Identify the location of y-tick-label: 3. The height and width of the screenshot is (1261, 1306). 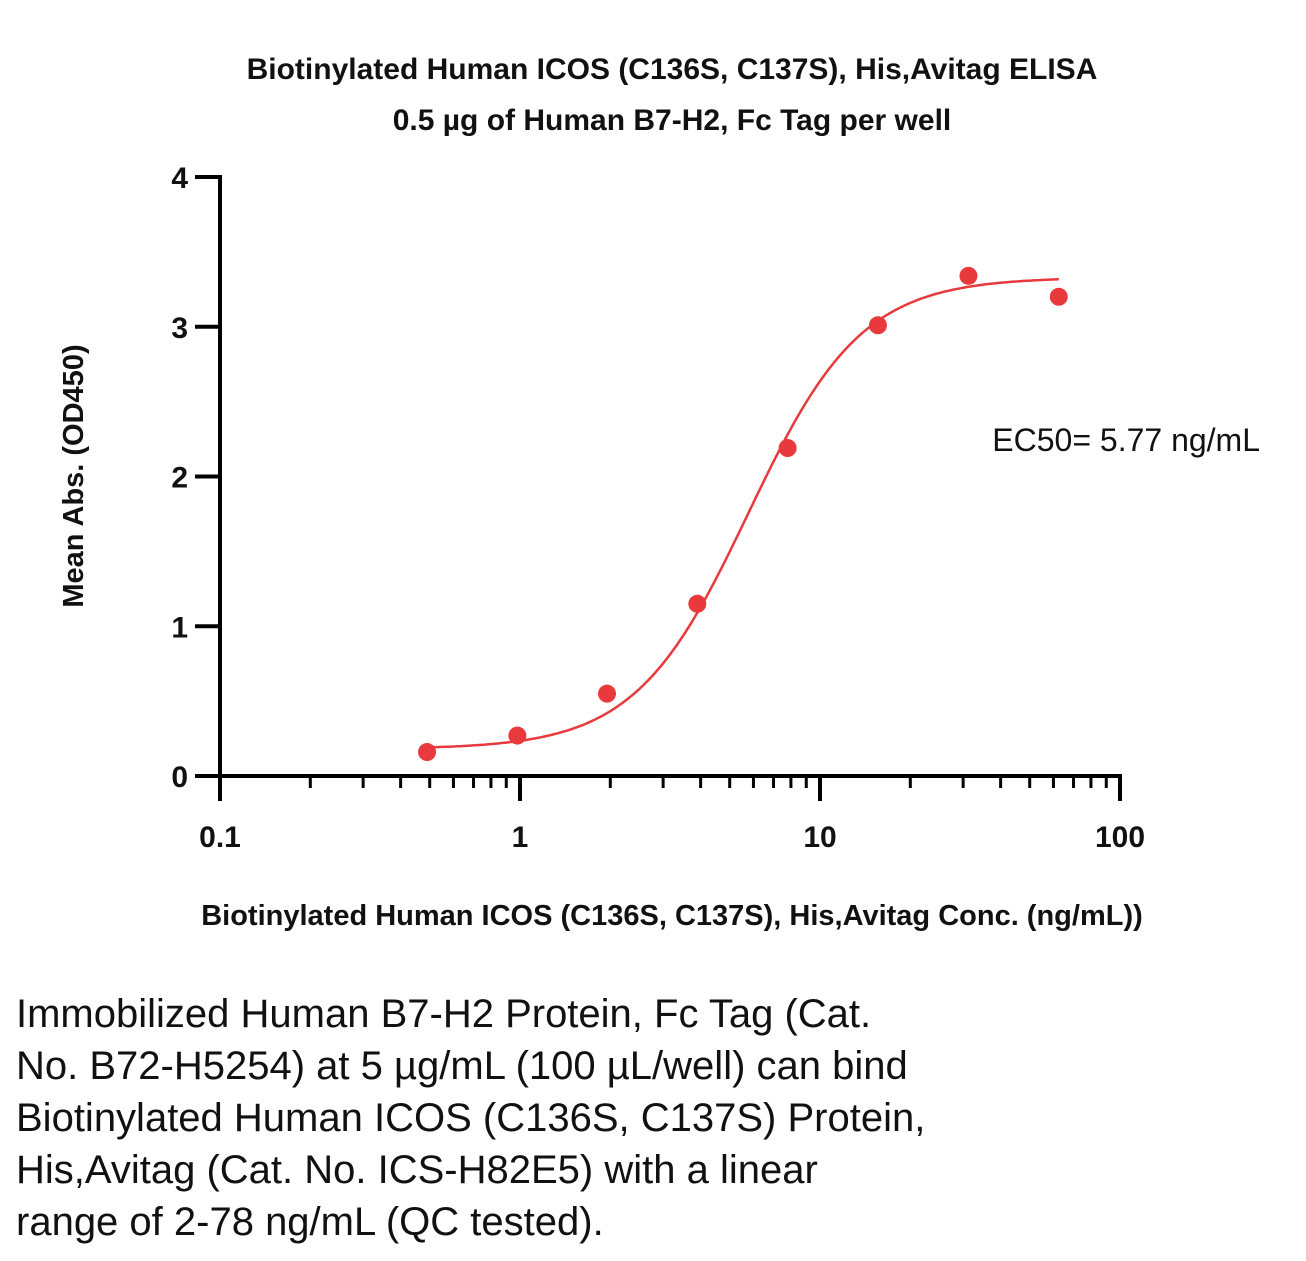
(179, 328).